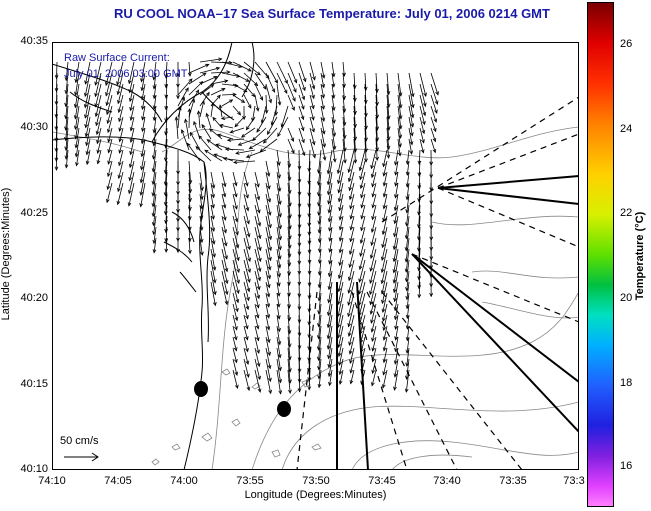 This screenshot has height=511, width=651. What do you see at coordinates (626, 129) in the screenshot?
I see `colorbar-tick-label: 24` at bounding box center [626, 129].